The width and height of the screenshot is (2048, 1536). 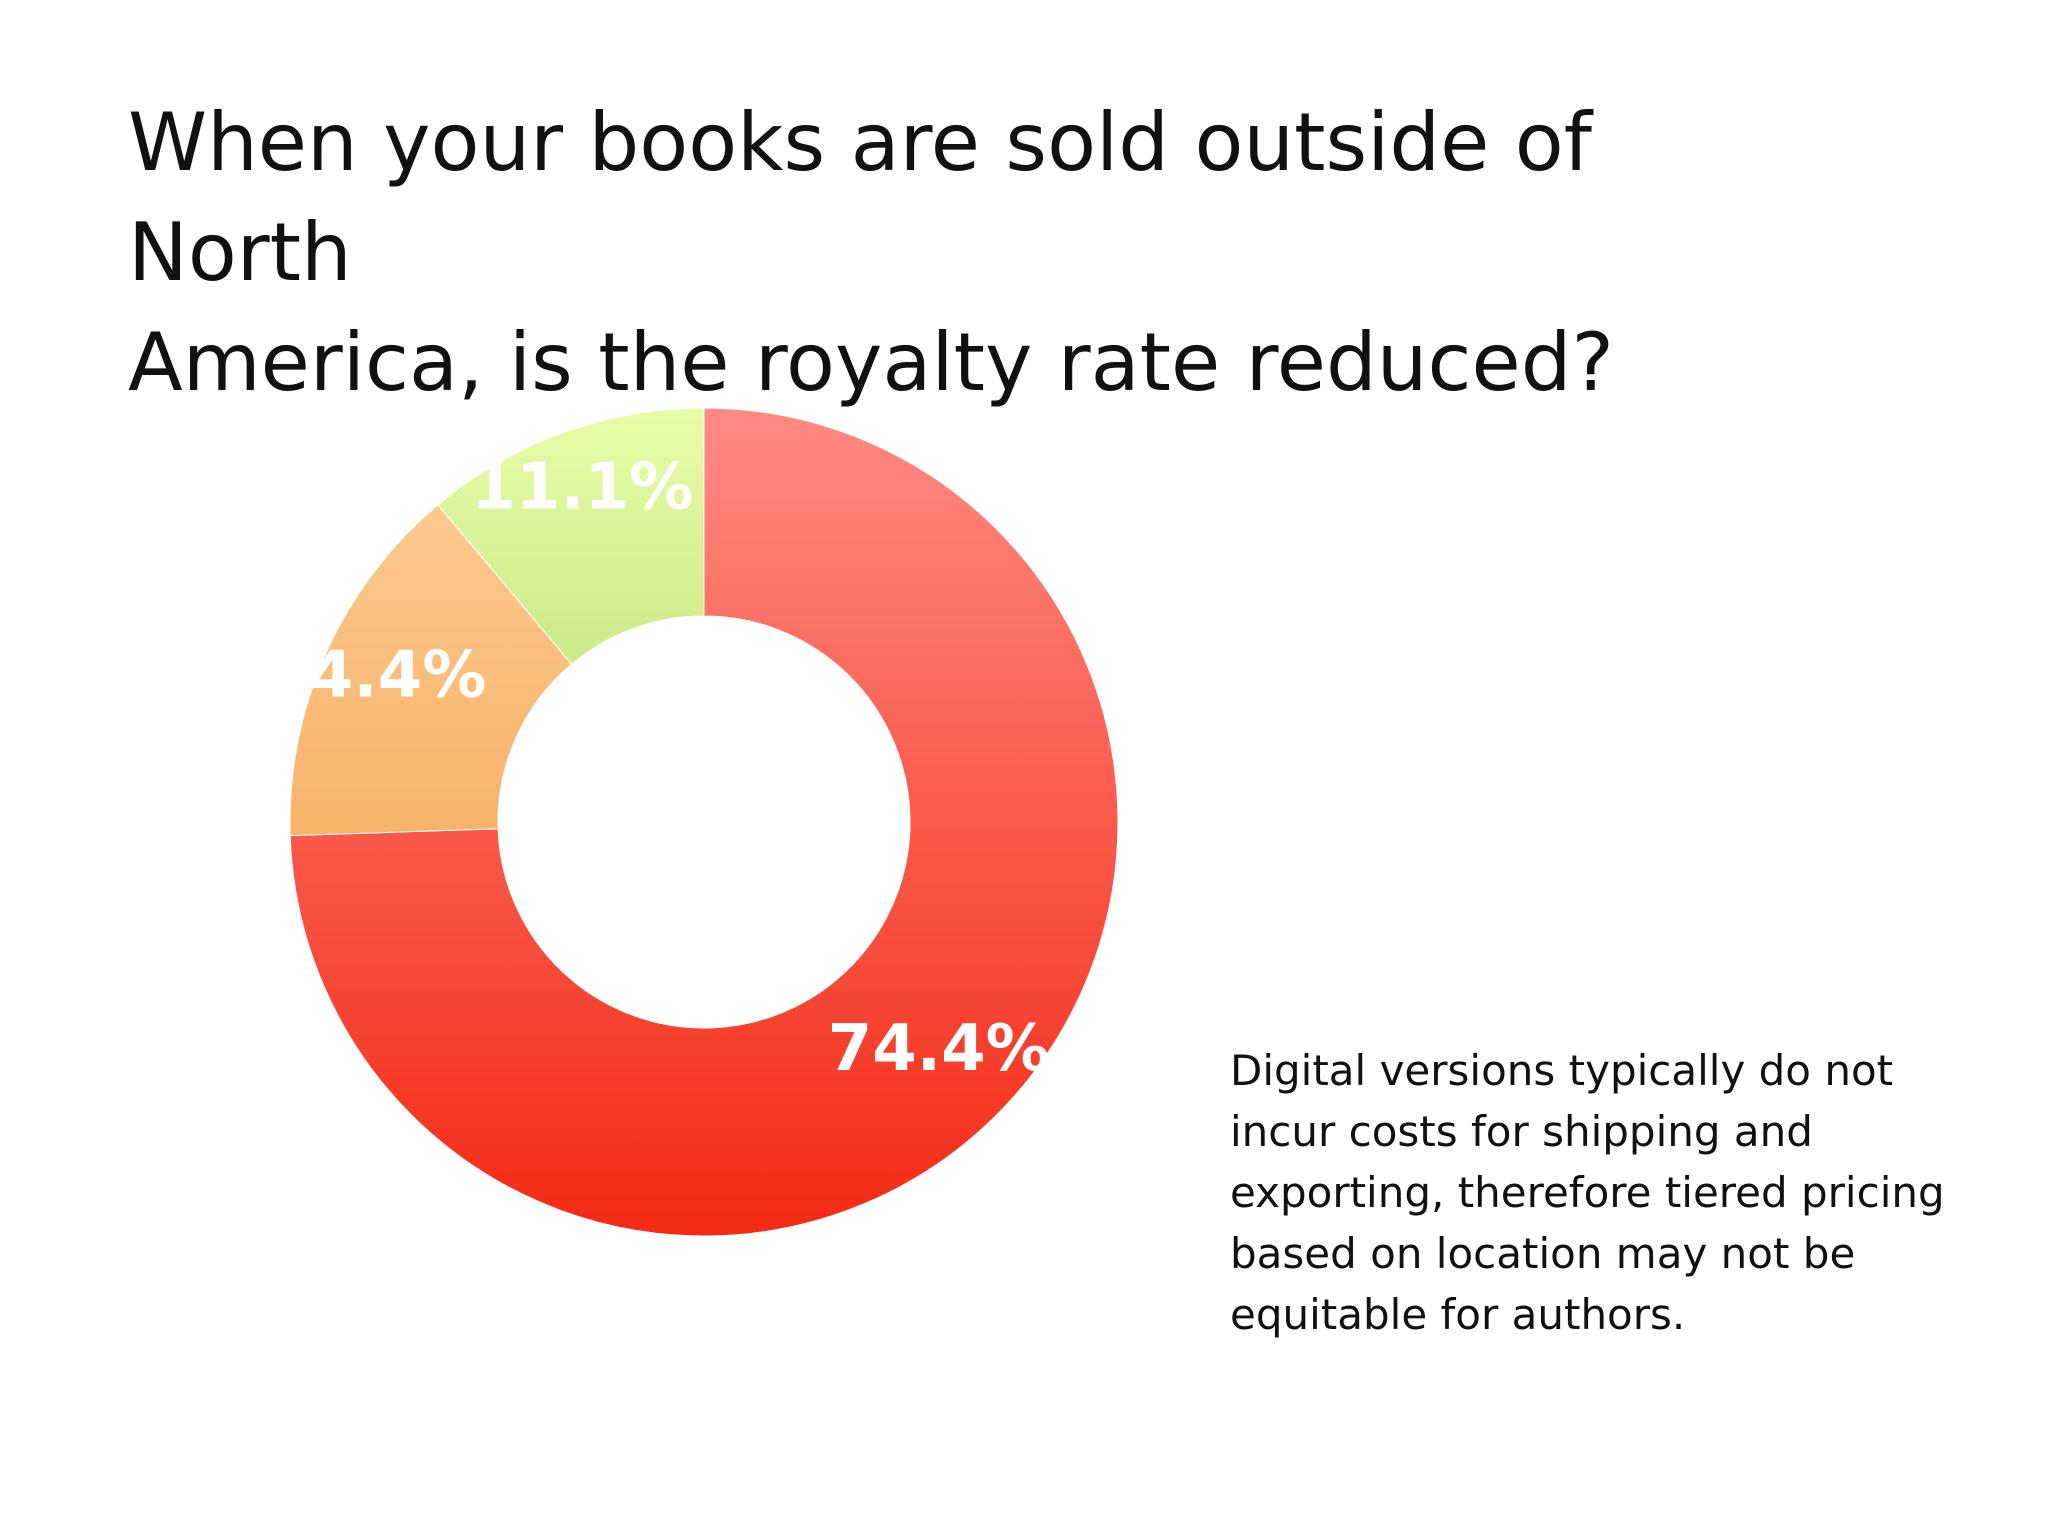 I want to click on slice-label-3: 11.1%, so click(x=582, y=488).